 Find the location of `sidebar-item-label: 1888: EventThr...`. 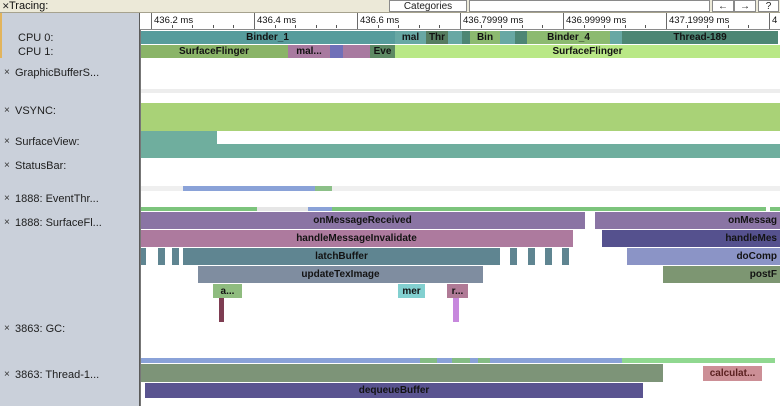

sidebar-item-label: 1888: EventThr... is located at coordinates (57, 199).